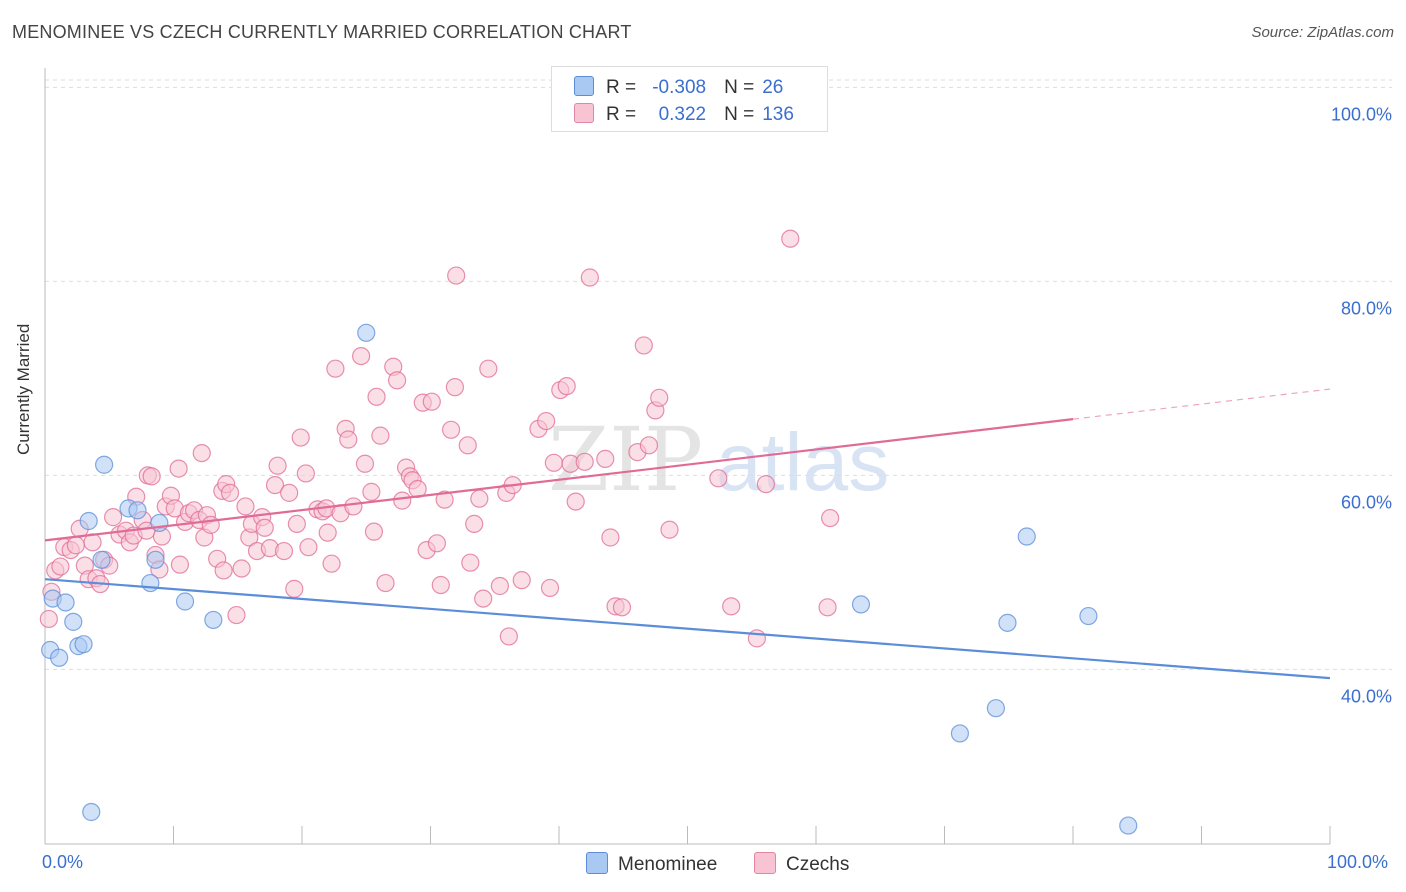  What do you see at coordinates (773, 87) in the screenshot?
I see `legend-n-value: 26` at bounding box center [773, 87].